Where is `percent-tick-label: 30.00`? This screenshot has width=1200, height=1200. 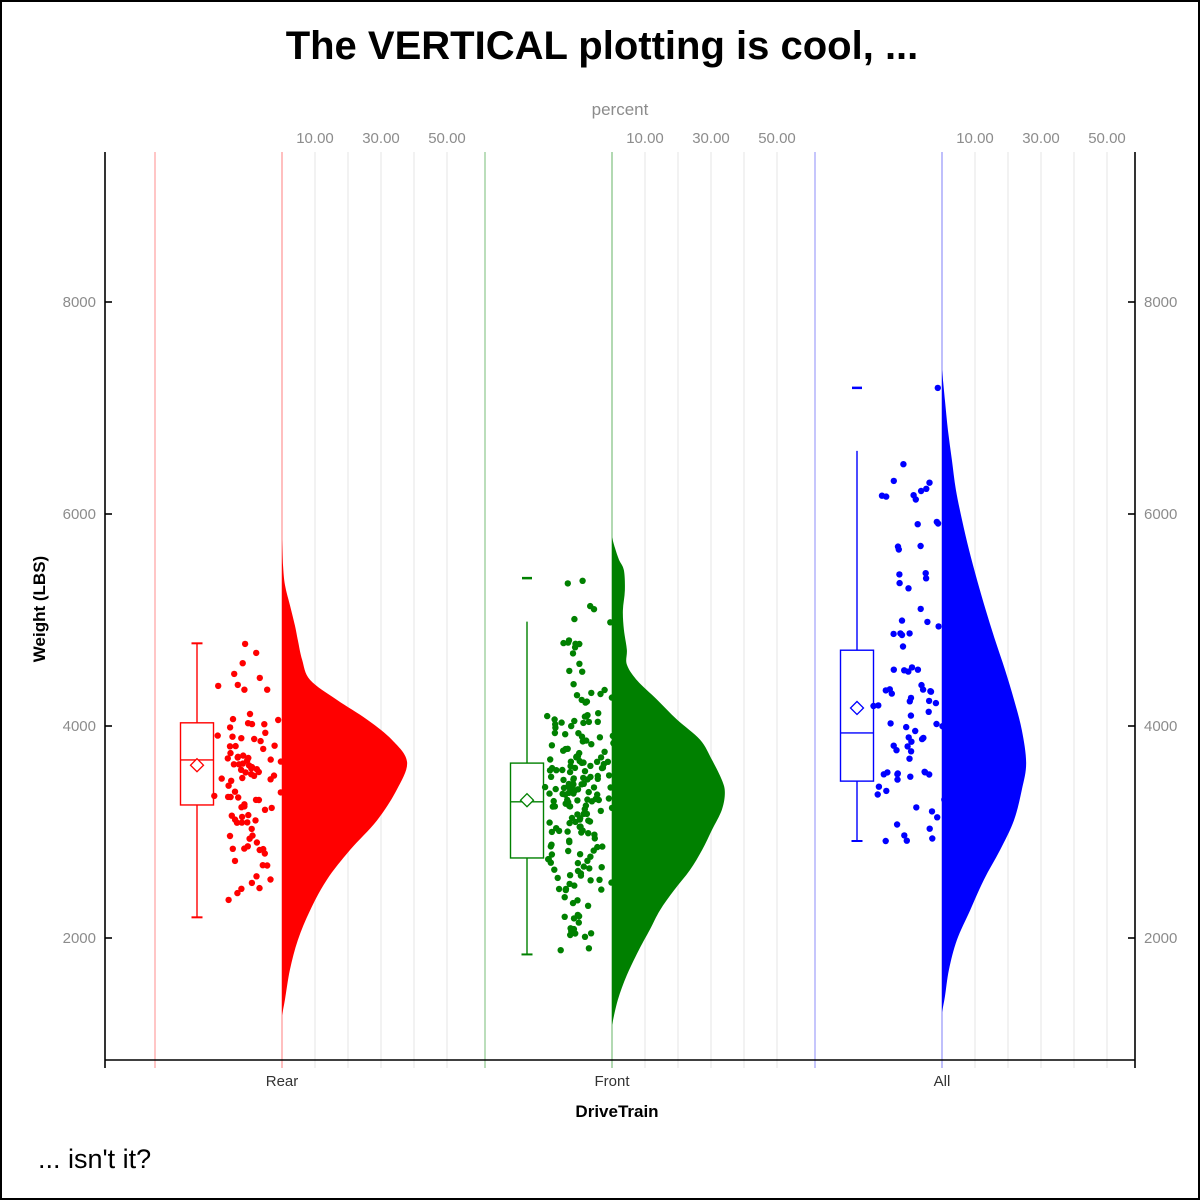 percent-tick-label: 30.00 is located at coordinates (711, 138).